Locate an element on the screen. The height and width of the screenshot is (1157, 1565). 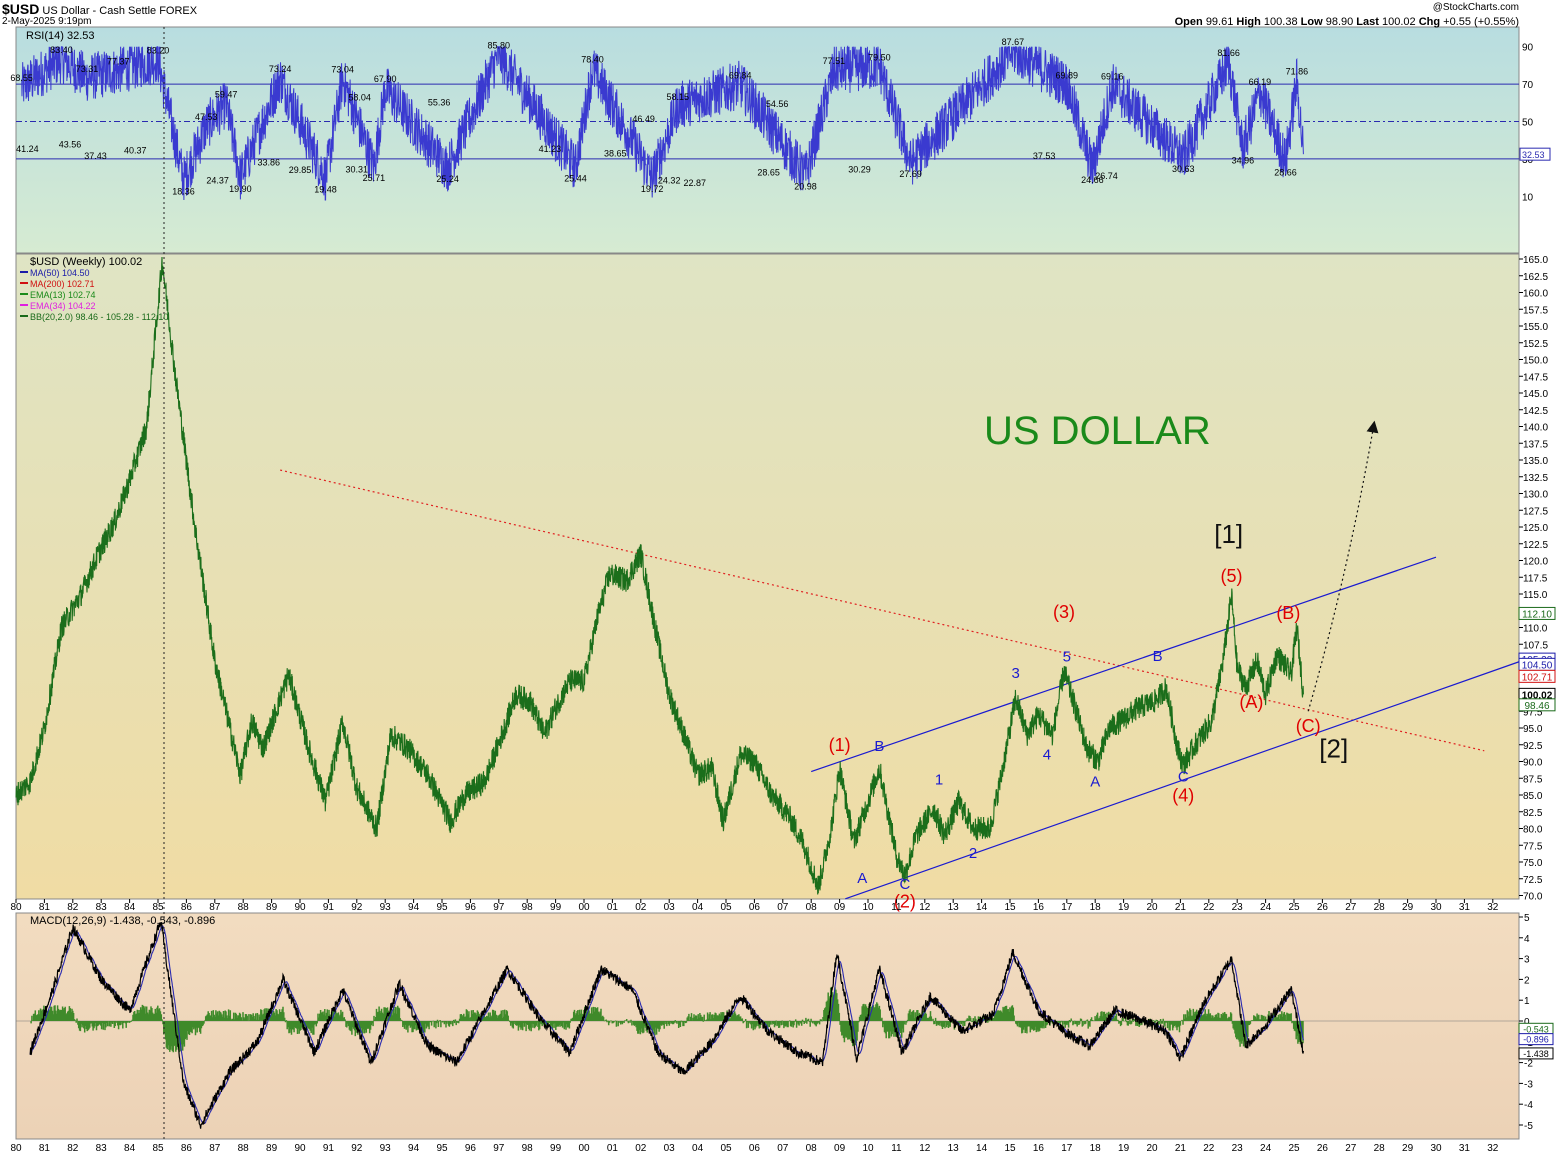
x-tick-label: 96 is located at coordinates (471, 907).